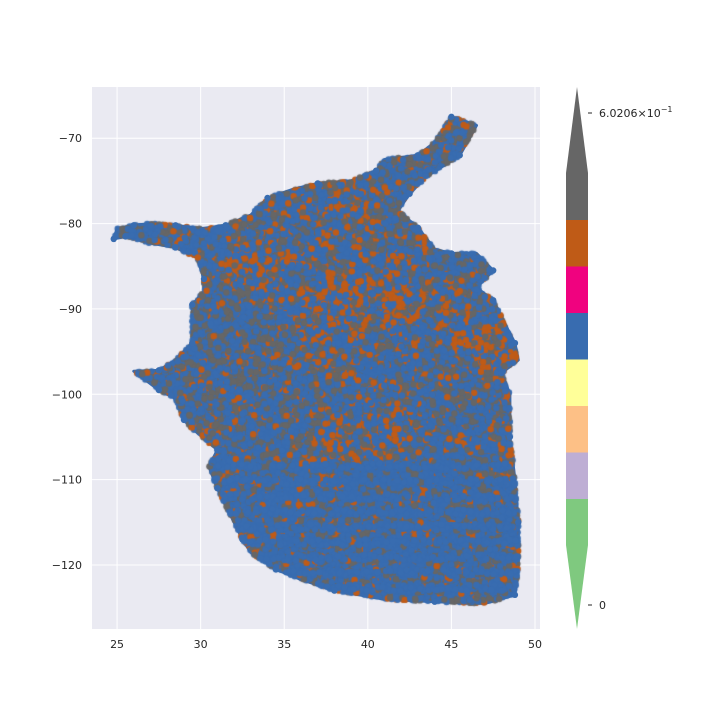 This screenshot has height=720, width=720. Describe the element at coordinates (451, 644) in the screenshot. I see `x-tick-label: 45` at that location.